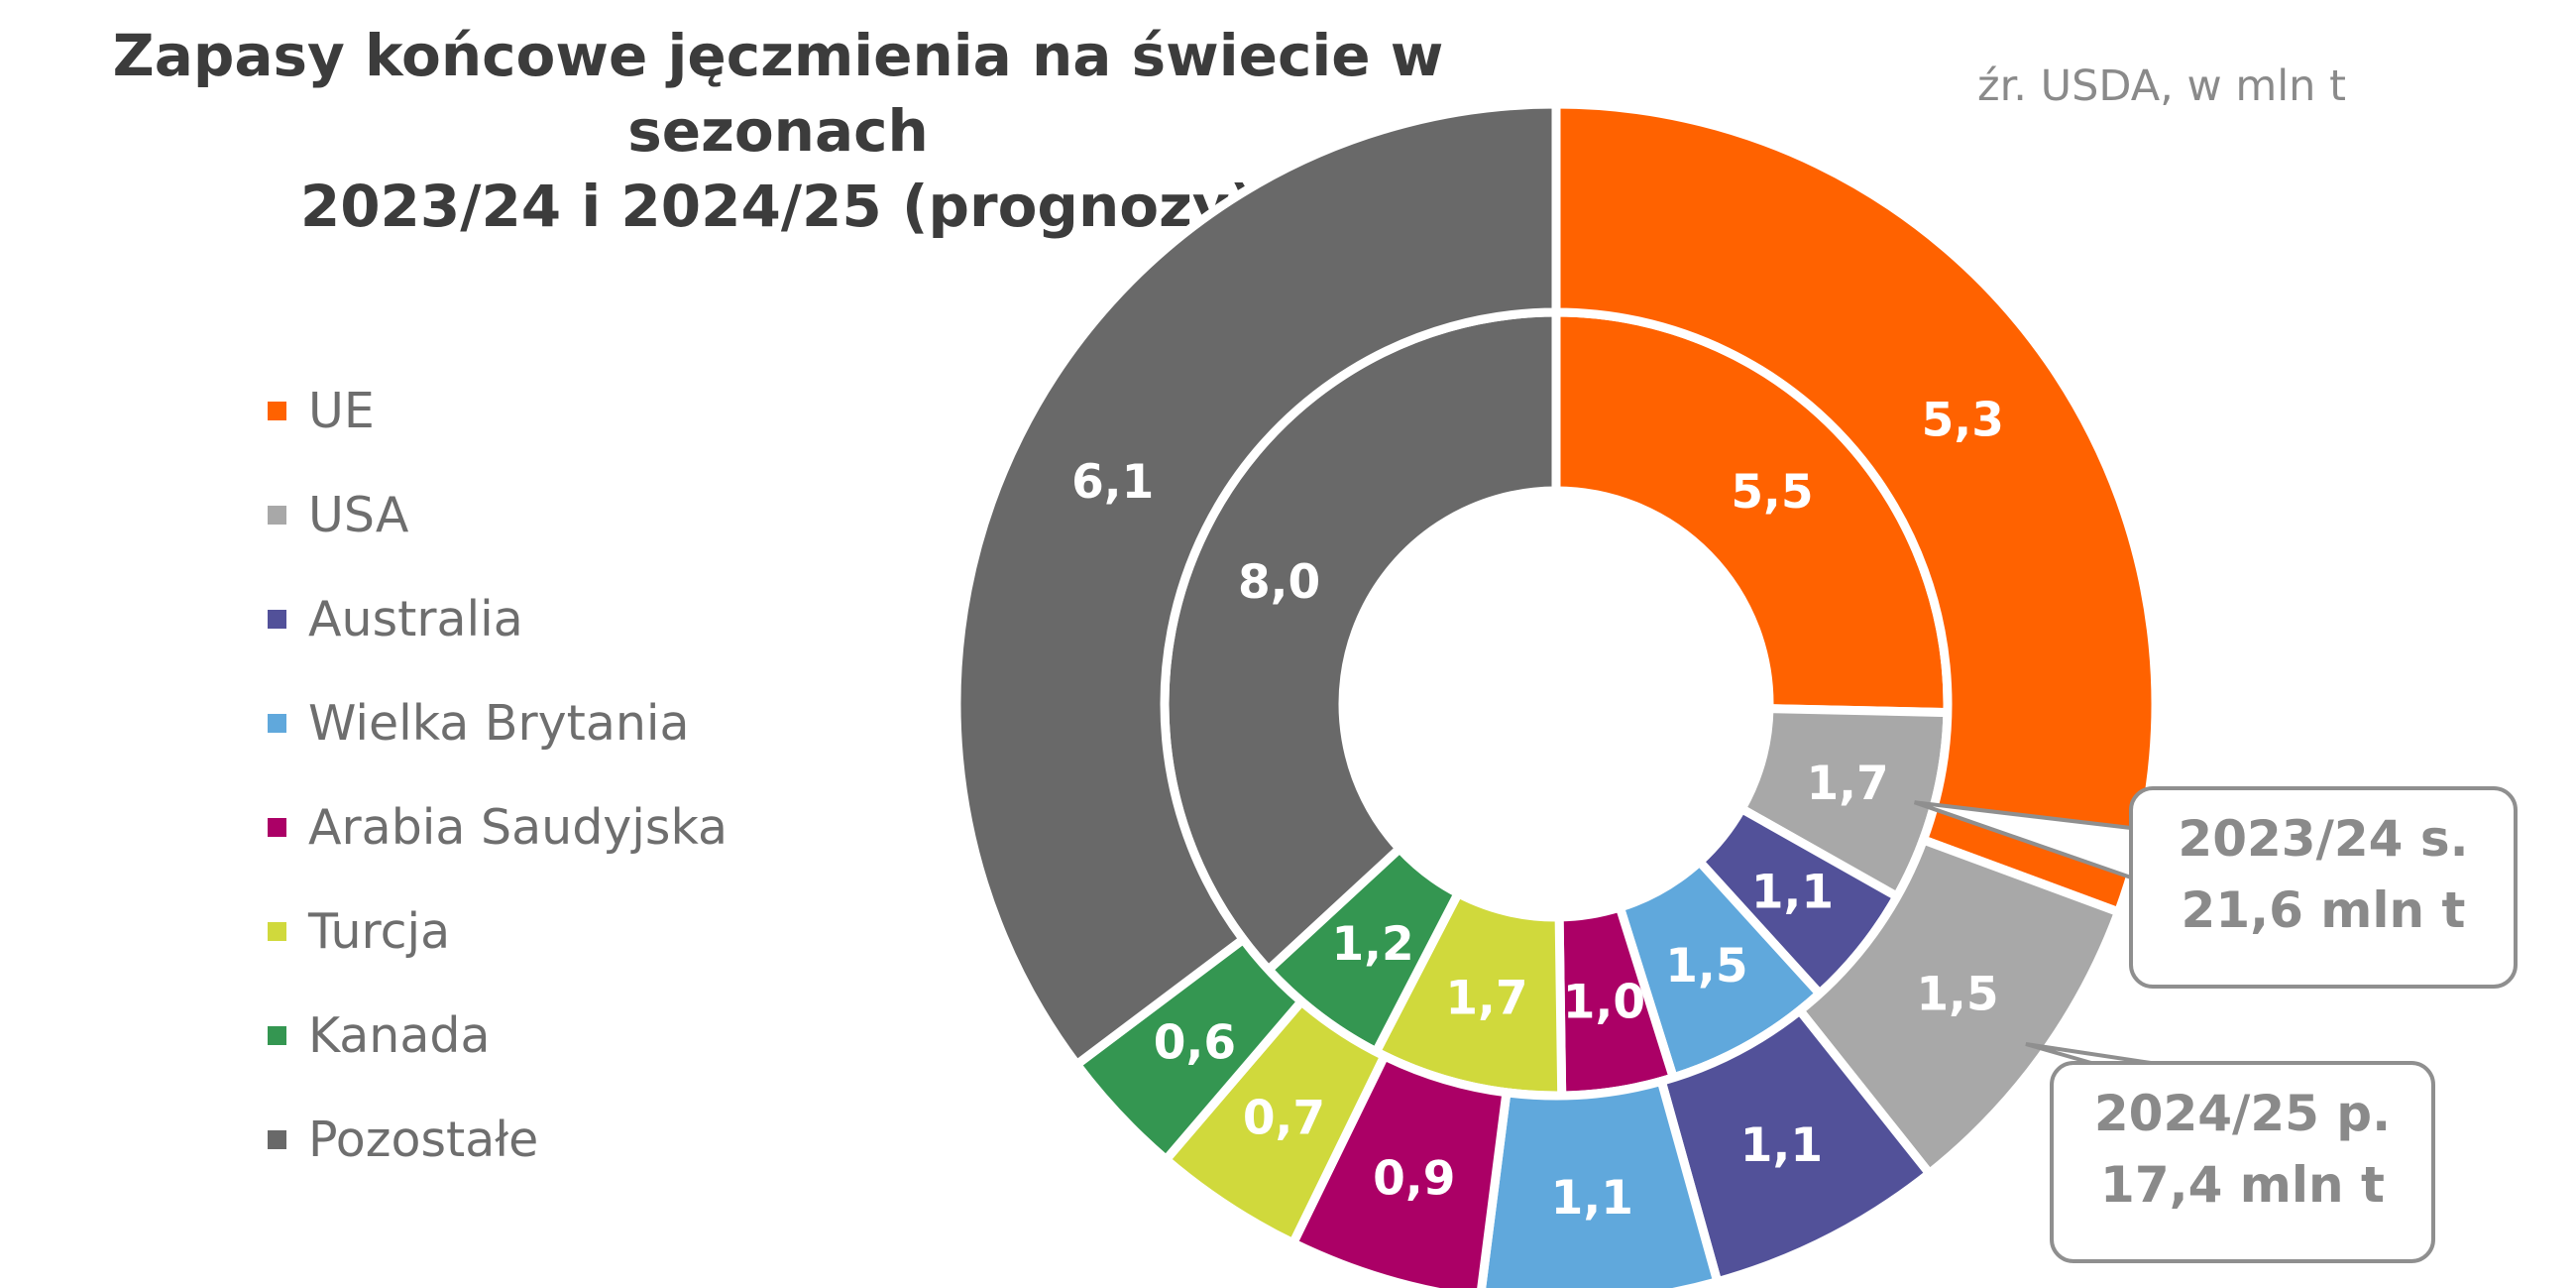 The width and height of the screenshot is (2576, 1288). I want to click on inner-ring-value-label-wielka-brytania: 1,5, so click(1706, 966).